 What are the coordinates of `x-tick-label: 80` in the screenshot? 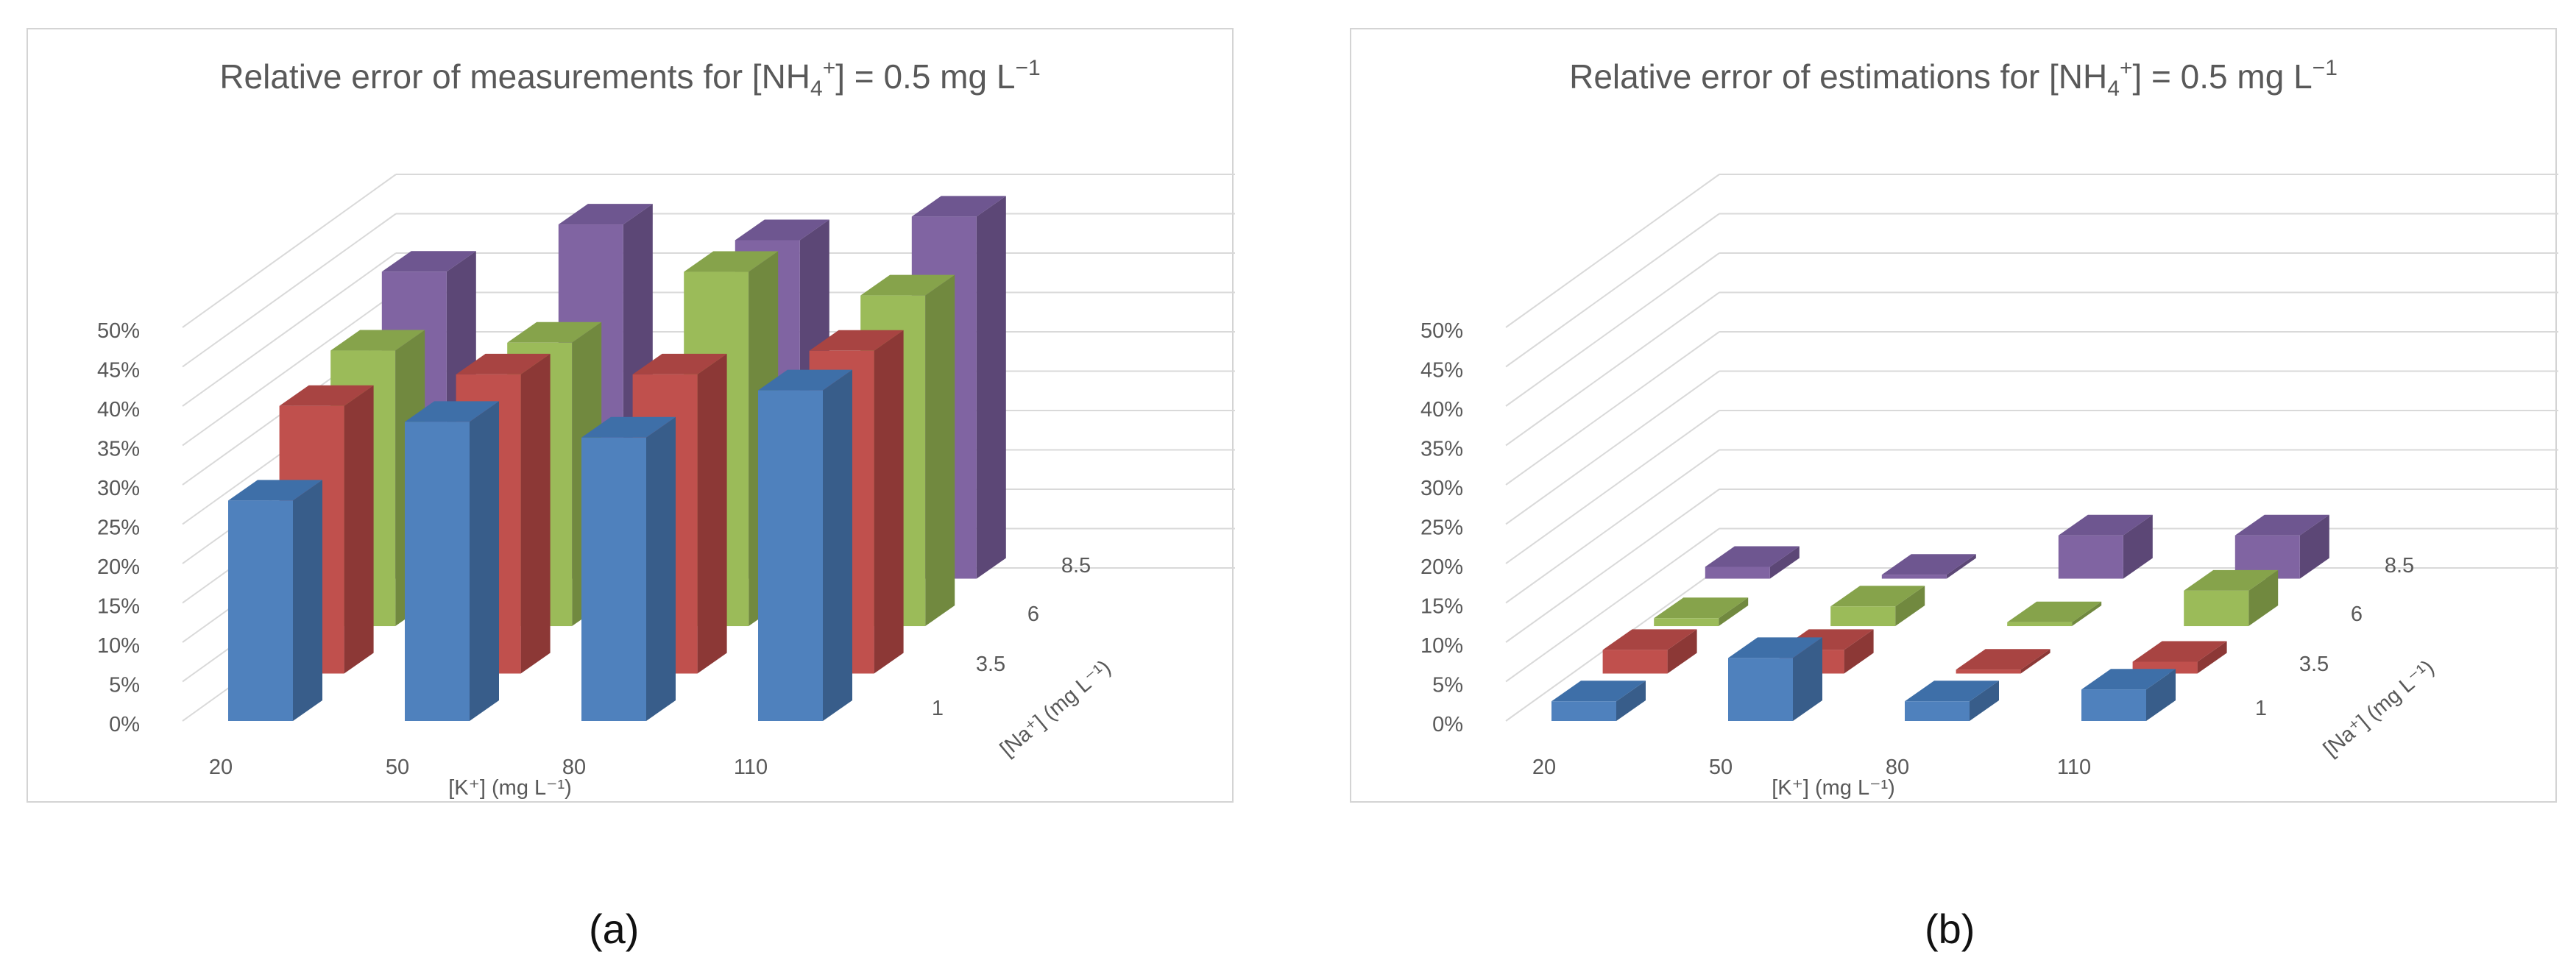 It's located at (574, 767).